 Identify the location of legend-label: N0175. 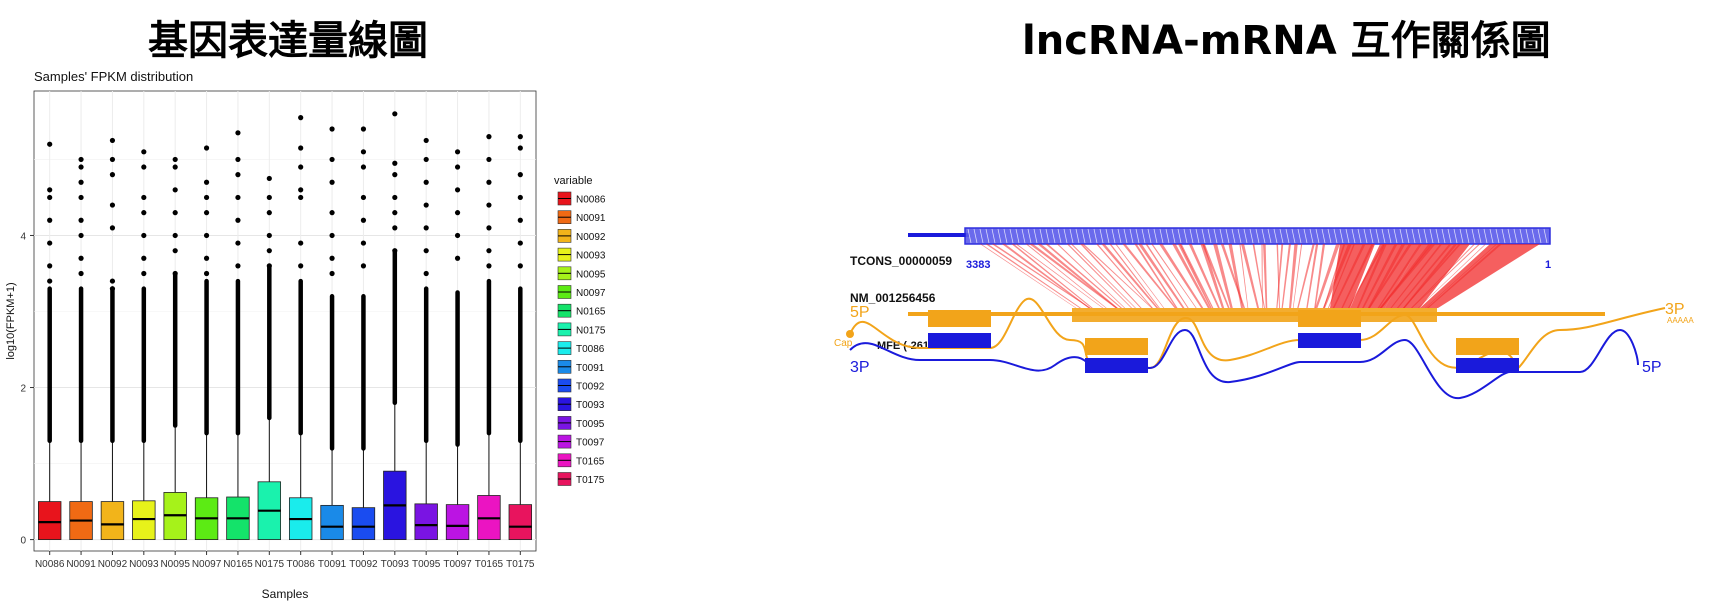
(591, 330).